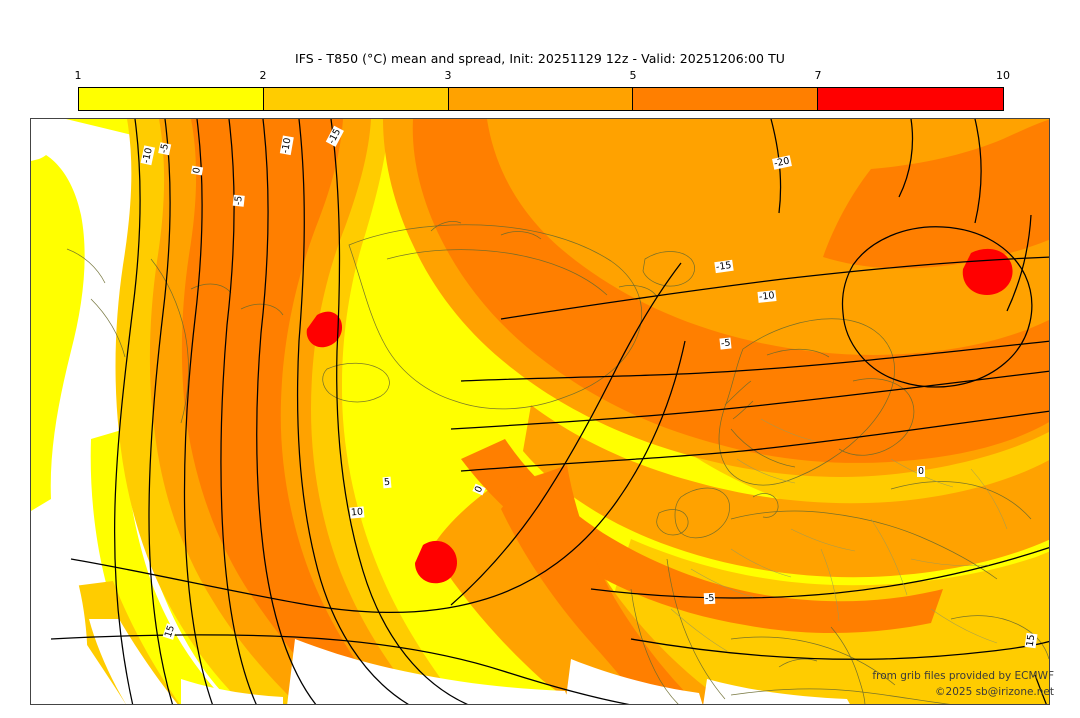 The height and width of the screenshot is (718, 1080). I want to click on contour-label: -10, so click(767, 296).